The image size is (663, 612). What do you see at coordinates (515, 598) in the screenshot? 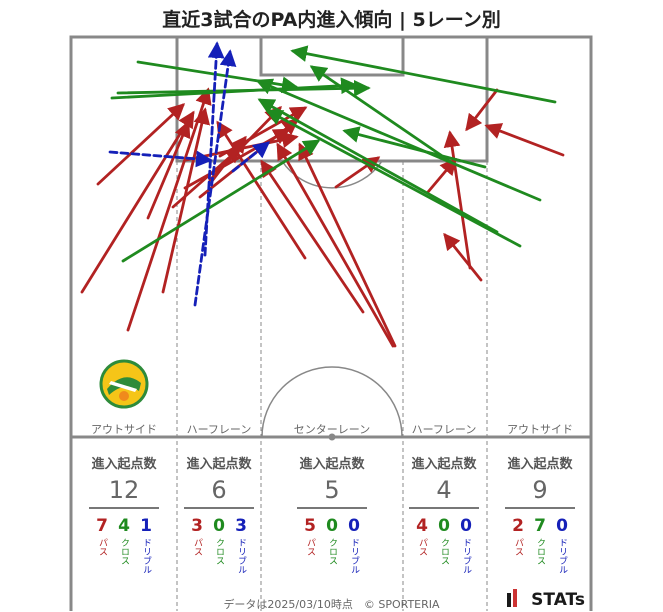
I see `stats-logo-accent-icon` at bounding box center [515, 598].